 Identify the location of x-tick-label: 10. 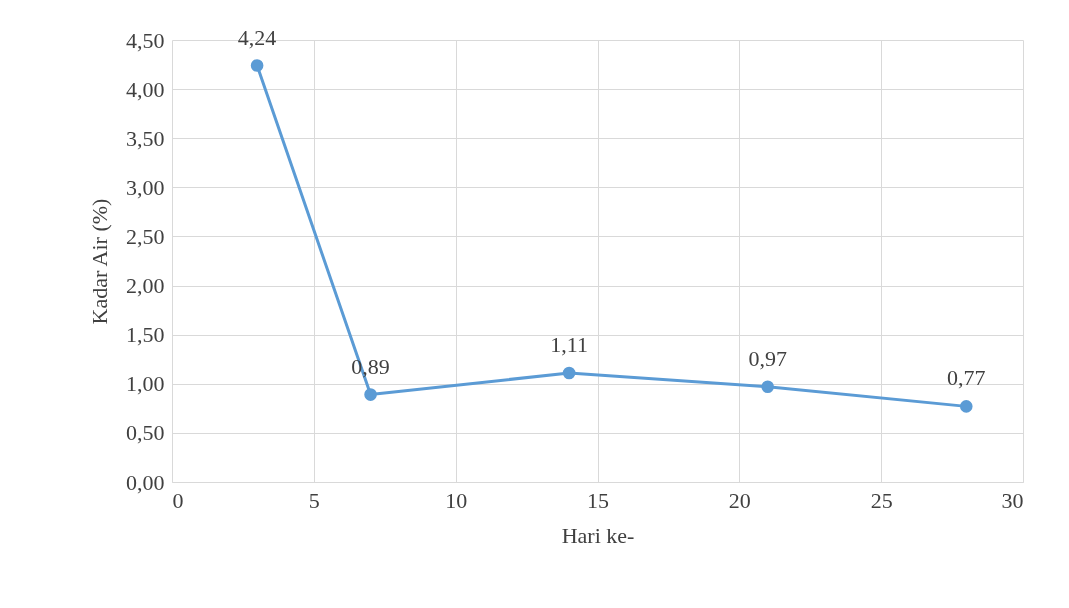
(456, 500).